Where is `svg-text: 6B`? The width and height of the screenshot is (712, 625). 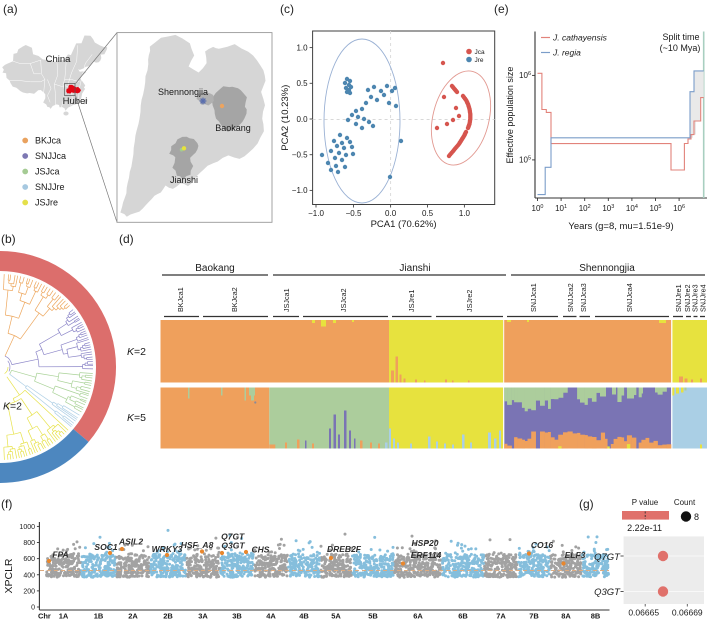 svg-text: 6B is located at coordinates (463, 616).